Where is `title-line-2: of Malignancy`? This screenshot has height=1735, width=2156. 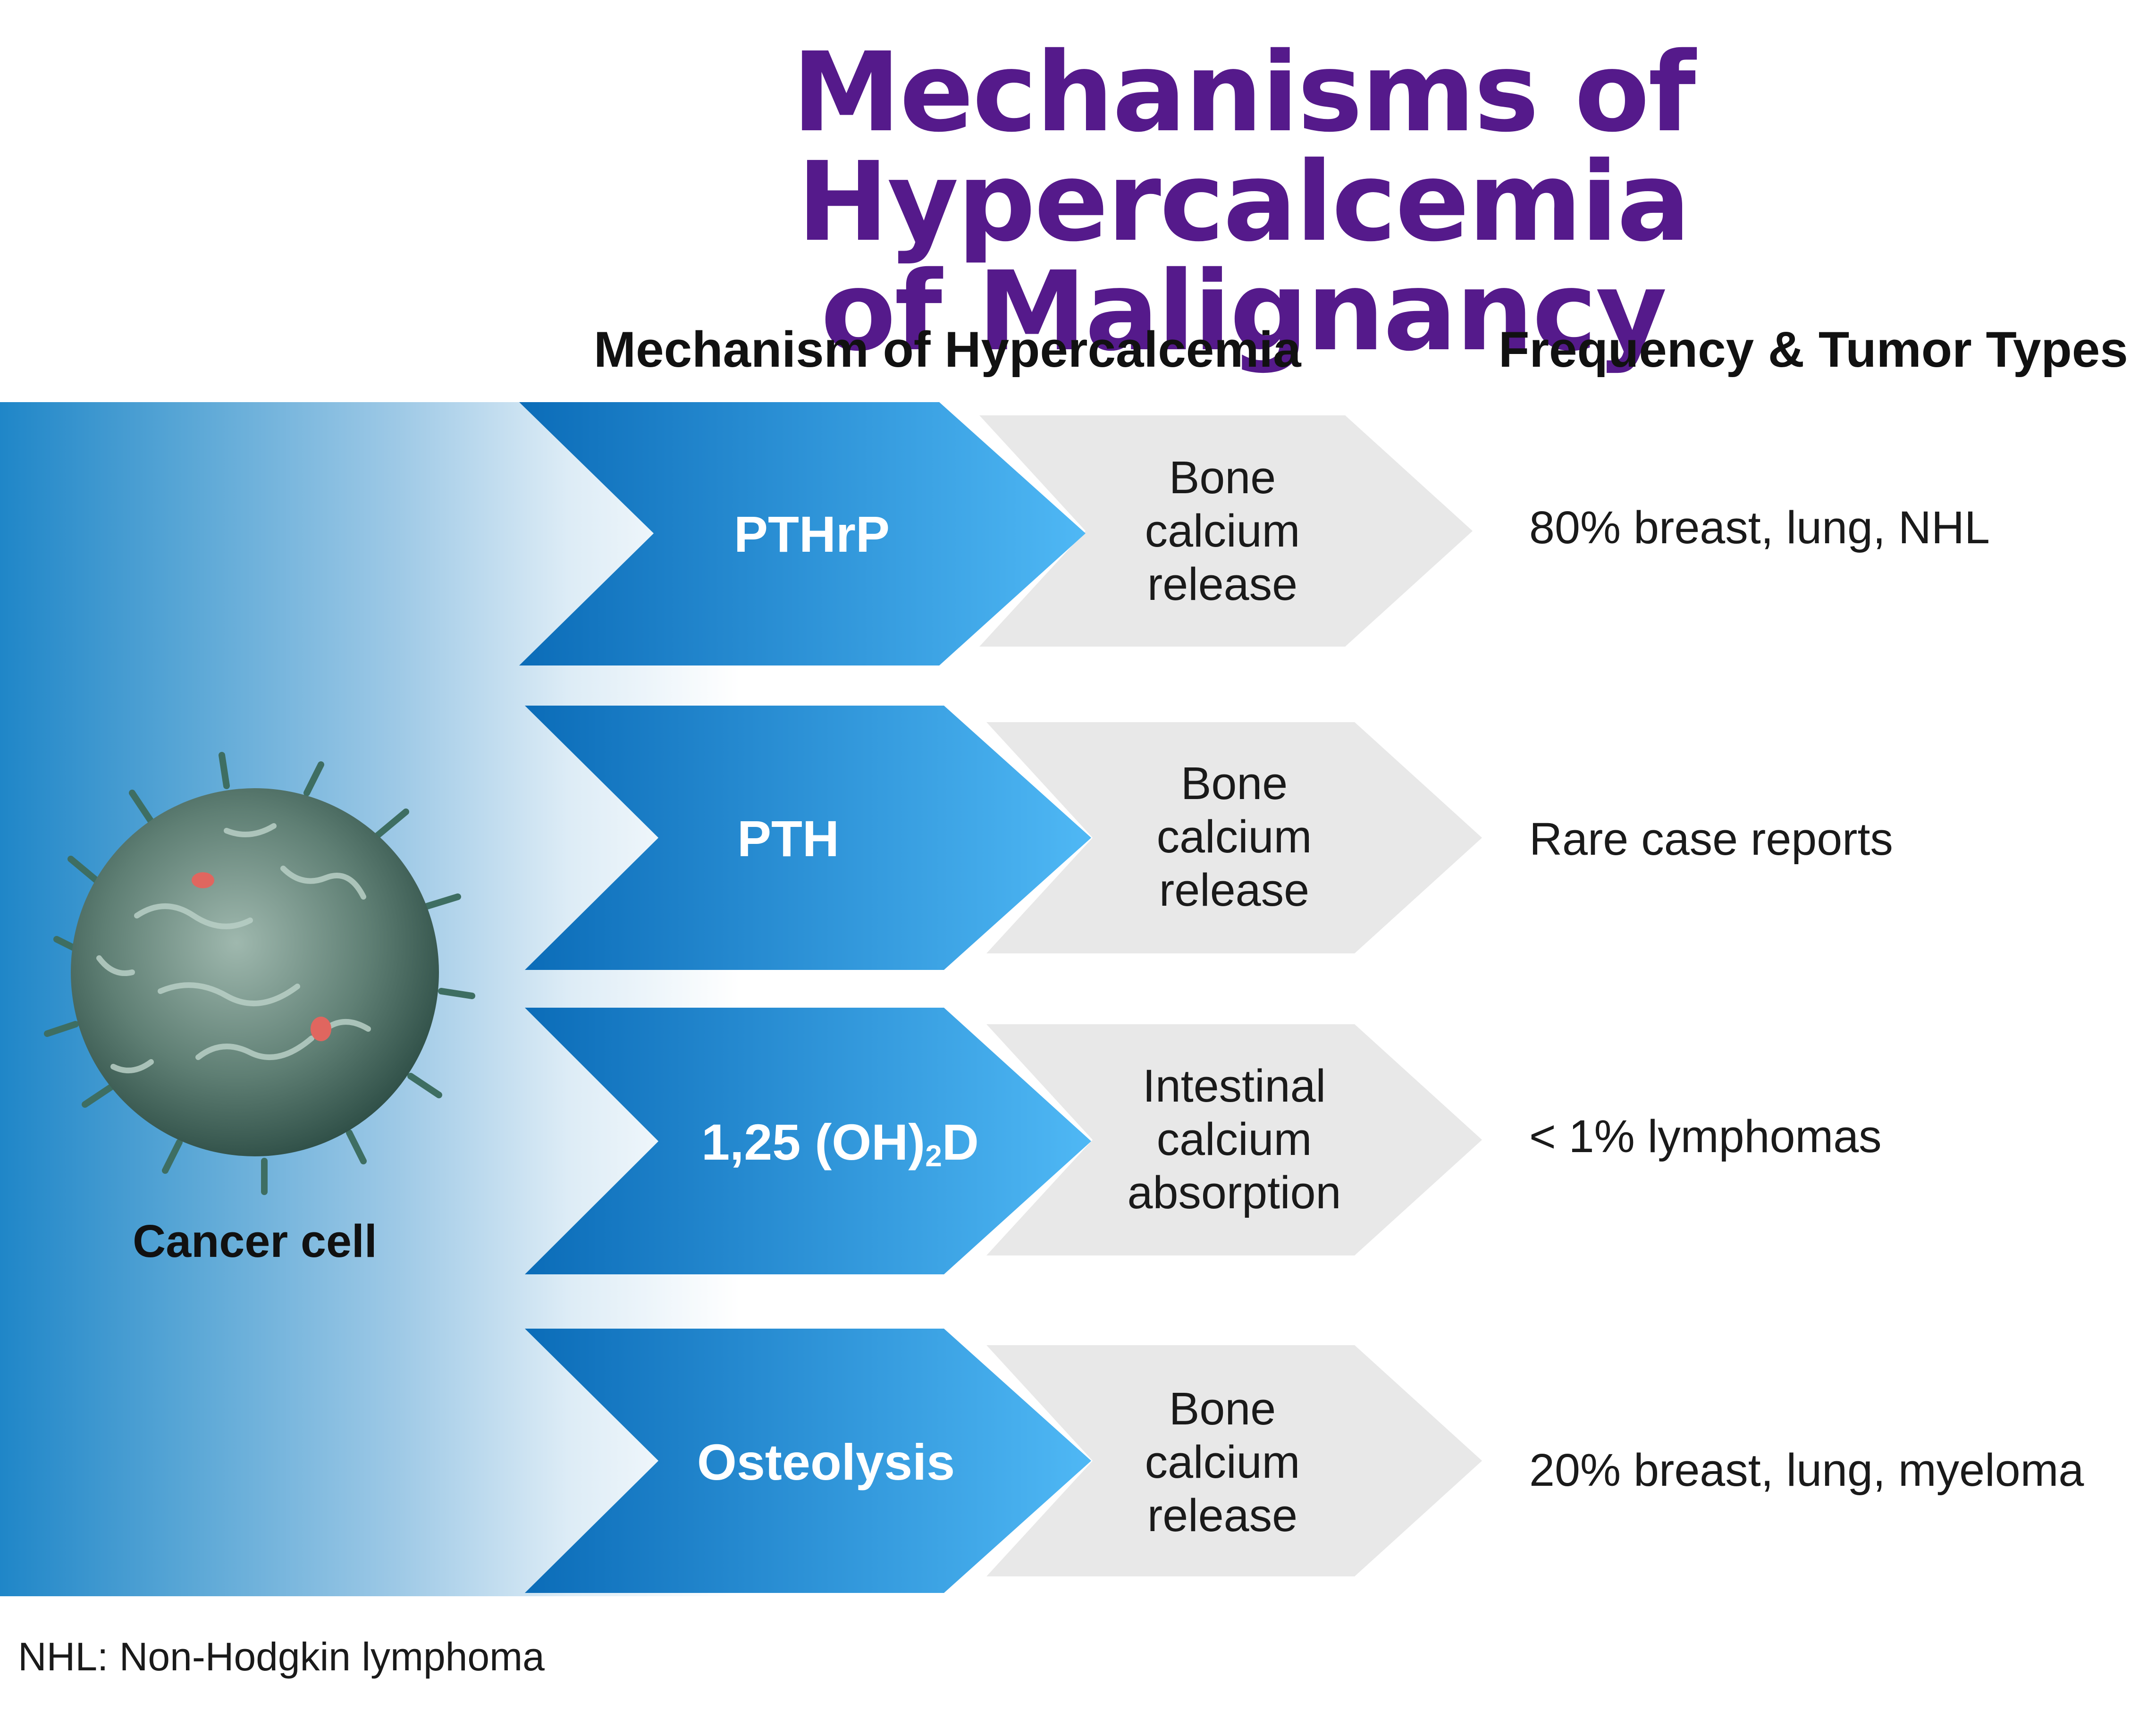
title-line-2: of Malignancy is located at coordinates (1243, 311).